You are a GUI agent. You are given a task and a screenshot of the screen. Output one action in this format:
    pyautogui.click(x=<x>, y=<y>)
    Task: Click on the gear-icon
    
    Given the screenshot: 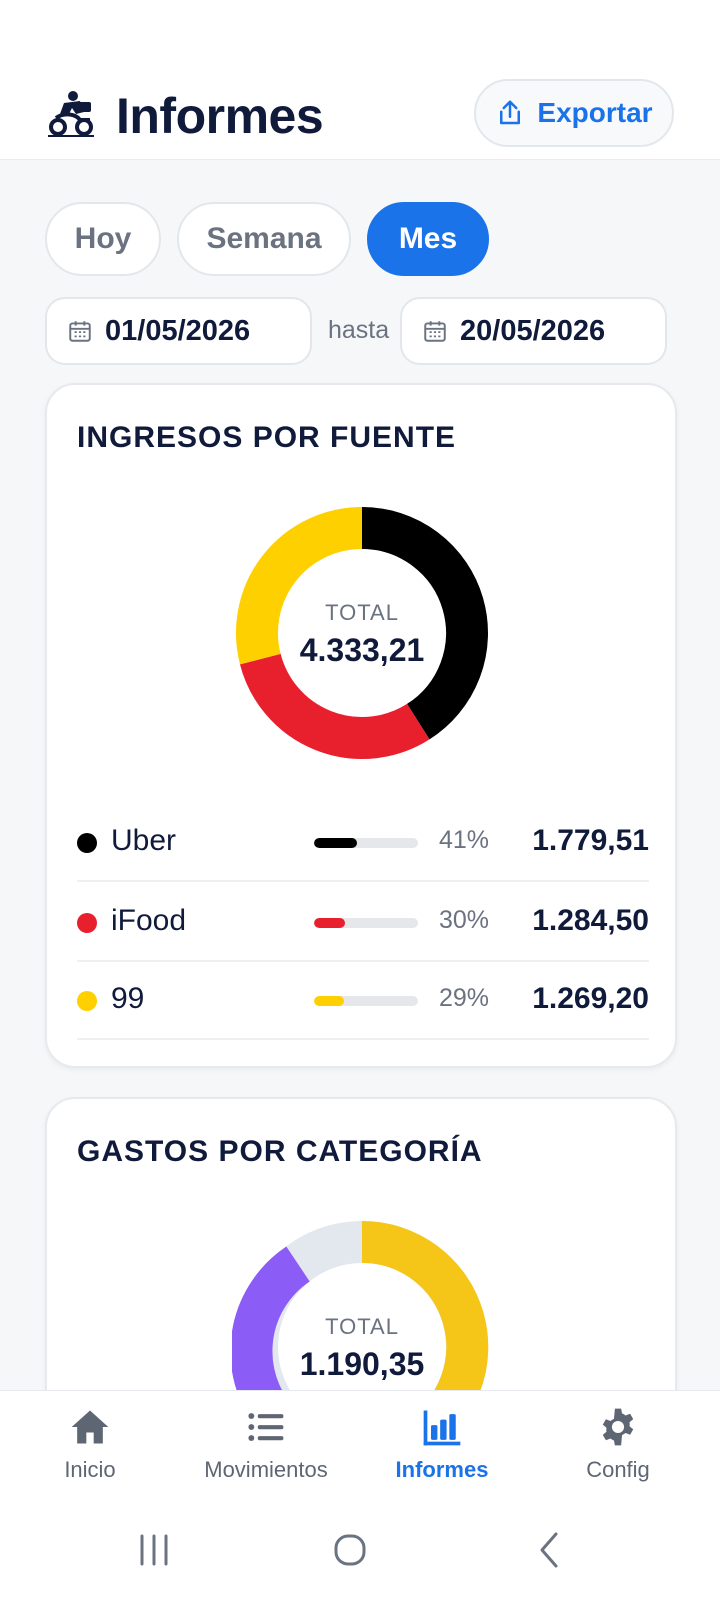 What is the action you would take?
    pyautogui.click(x=618, y=1427)
    